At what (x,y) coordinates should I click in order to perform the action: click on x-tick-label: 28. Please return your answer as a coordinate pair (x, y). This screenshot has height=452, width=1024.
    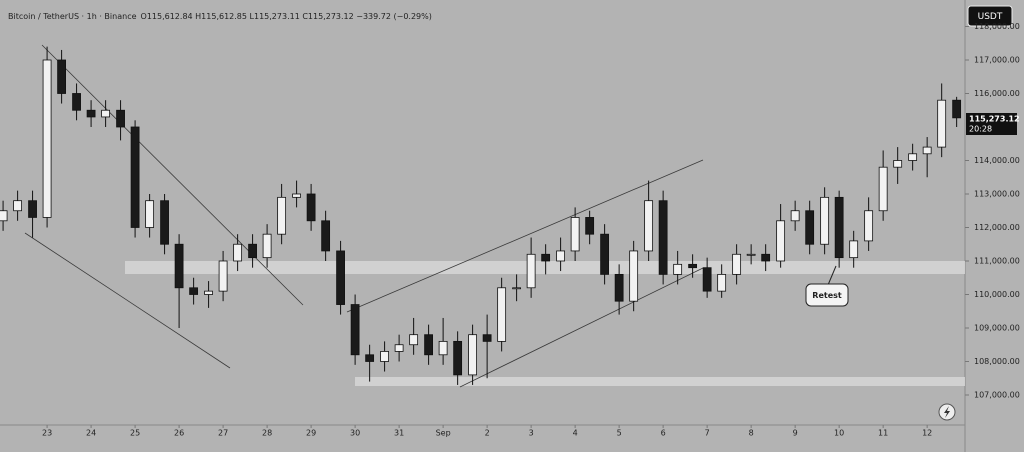
    Looking at the image, I should click on (267, 433).